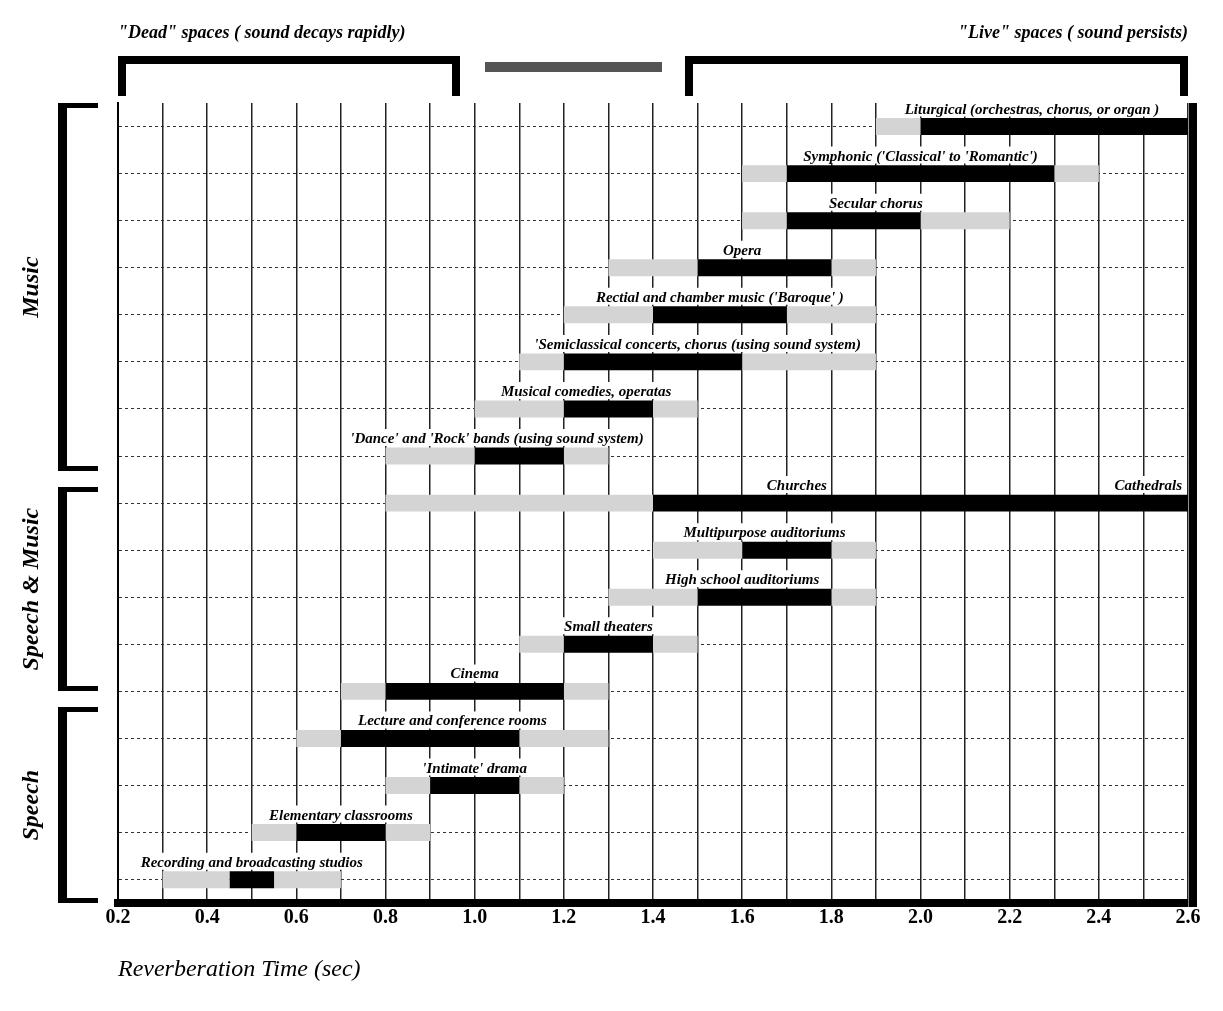 The width and height of the screenshot is (1223, 1011). I want to click on x-tick-label: 2.0, so click(920, 916).